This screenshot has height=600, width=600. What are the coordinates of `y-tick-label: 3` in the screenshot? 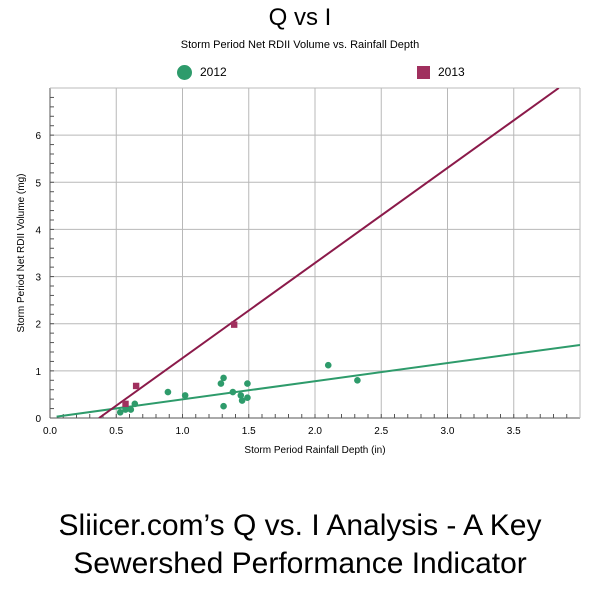 It's located at (38, 278).